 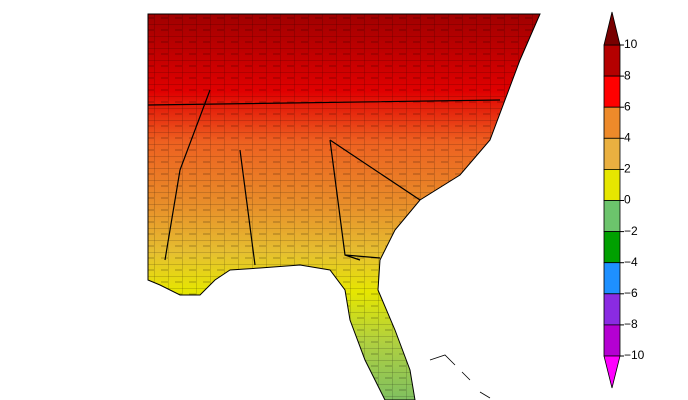 I want to click on colorbar-tick-label: 2, so click(x=627, y=169).